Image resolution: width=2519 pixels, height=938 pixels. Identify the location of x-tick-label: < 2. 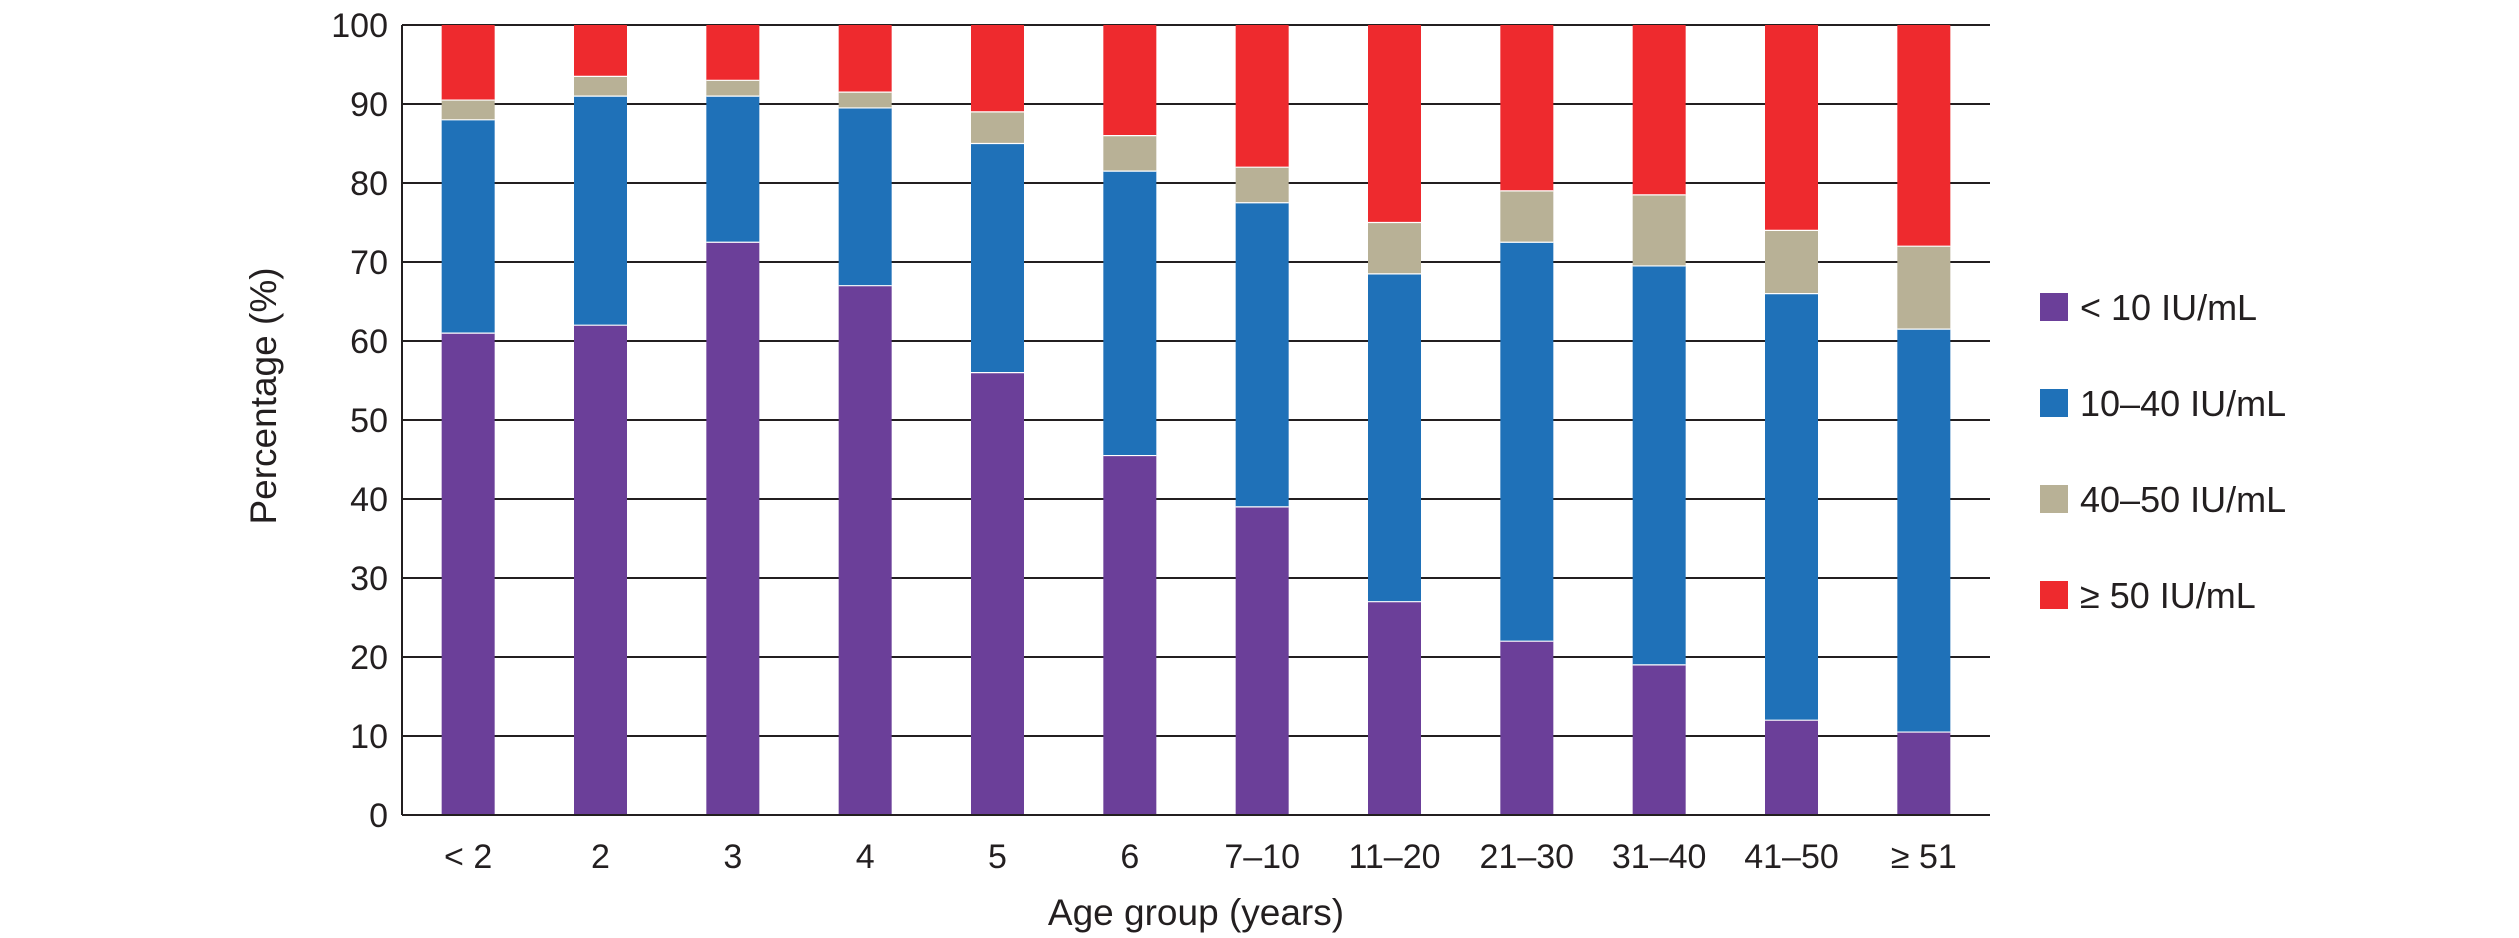
(468, 857).